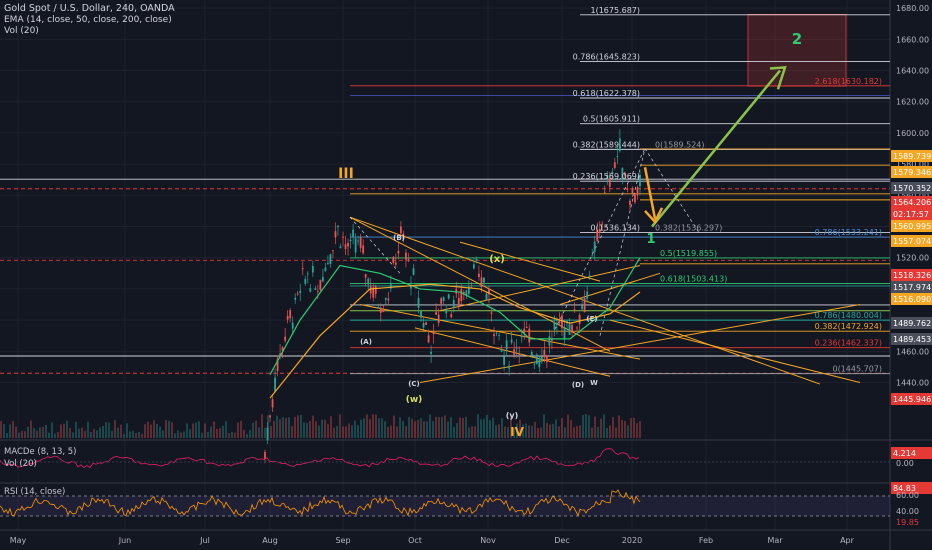 This screenshot has height=550, width=932. What do you see at coordinates (342, 540) in the screenshot?
I see `x-tick-label: Sep` at bounding box center [342, 540].